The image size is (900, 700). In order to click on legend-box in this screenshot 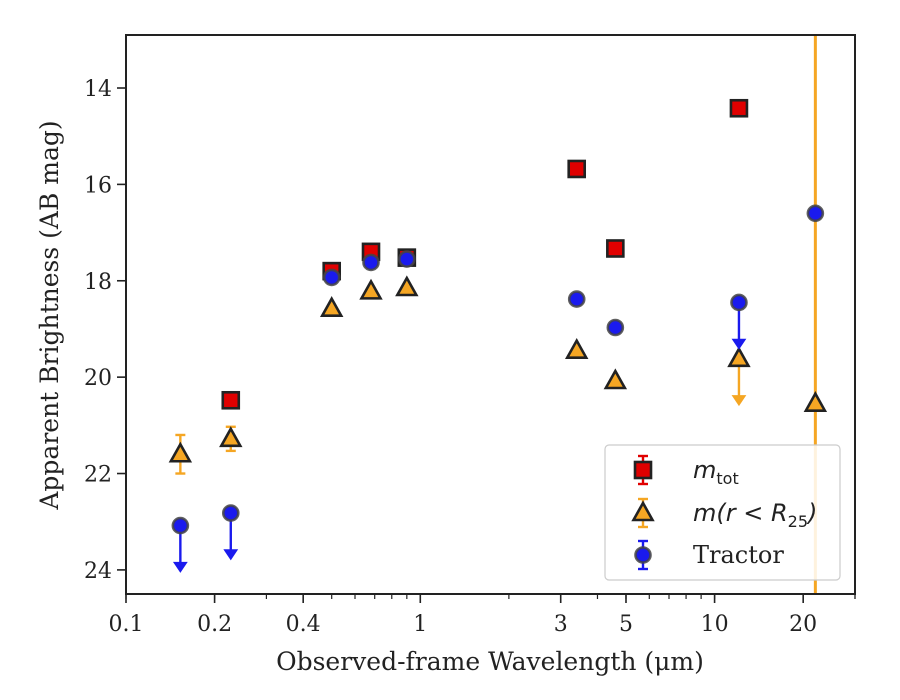, I will do `click(722, 512)`.